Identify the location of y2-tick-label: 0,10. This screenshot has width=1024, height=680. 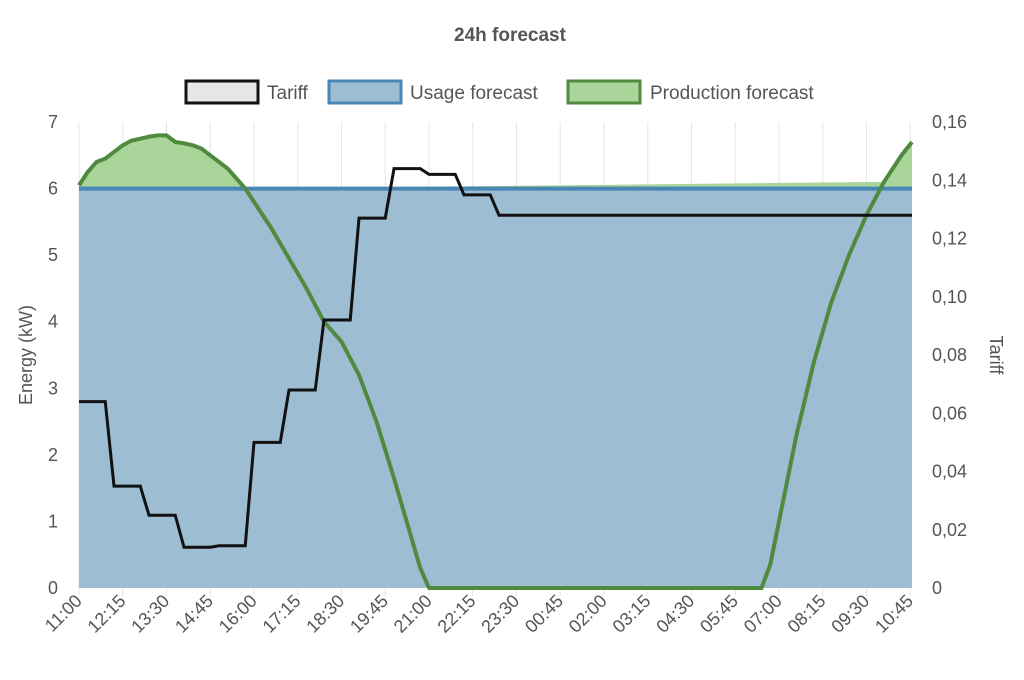
(949, 297).